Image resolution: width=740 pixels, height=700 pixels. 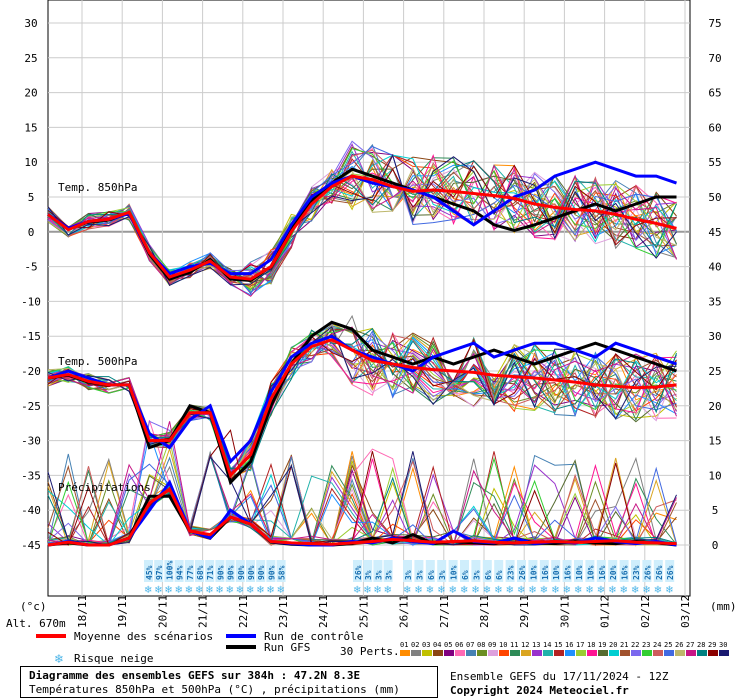 What do you see at coordinates (685, 611) in the screenshot?
I see `date-label: 03/12` at bounding box center [685, 611].